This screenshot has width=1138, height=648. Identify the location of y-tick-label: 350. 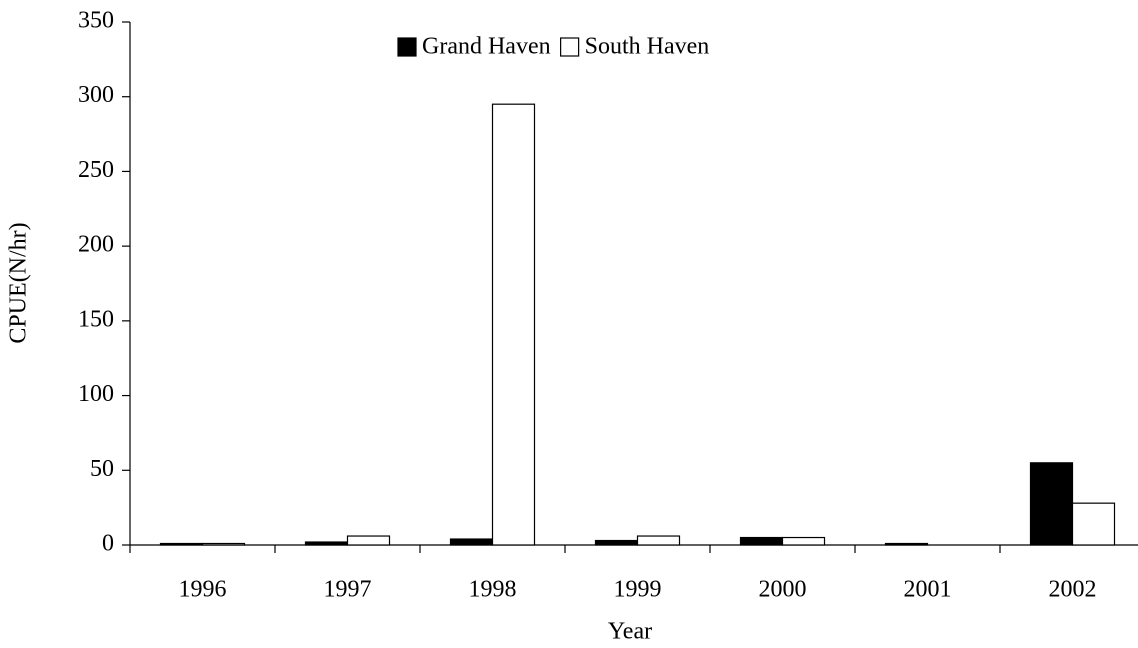
(96, 21).